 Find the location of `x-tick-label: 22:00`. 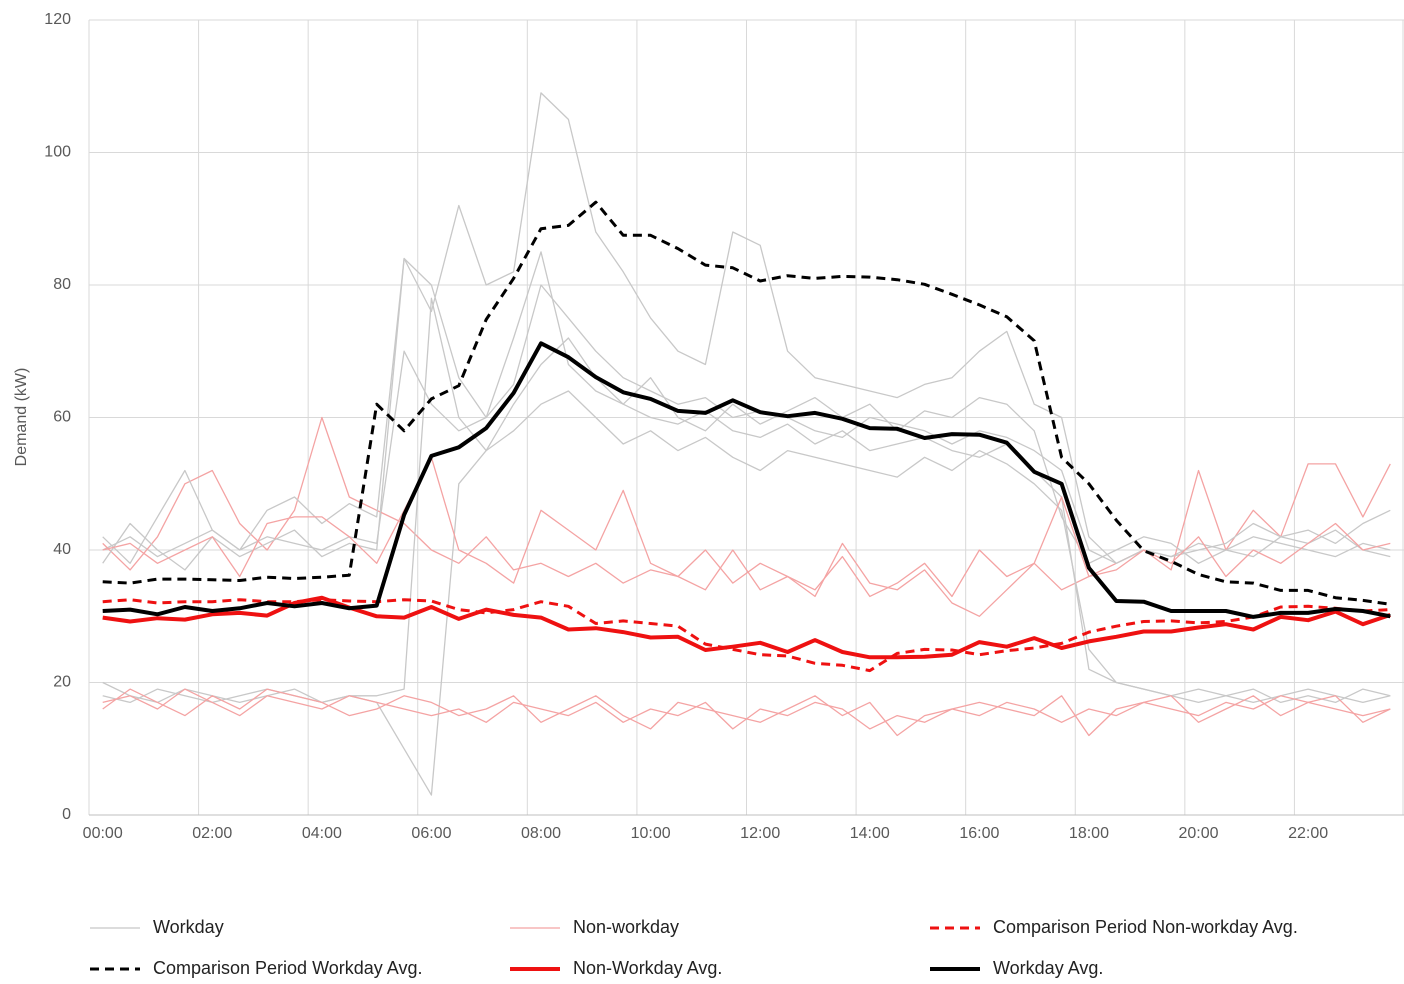

x-tick-label: 22:00 is located at coordinates (1308, 833).